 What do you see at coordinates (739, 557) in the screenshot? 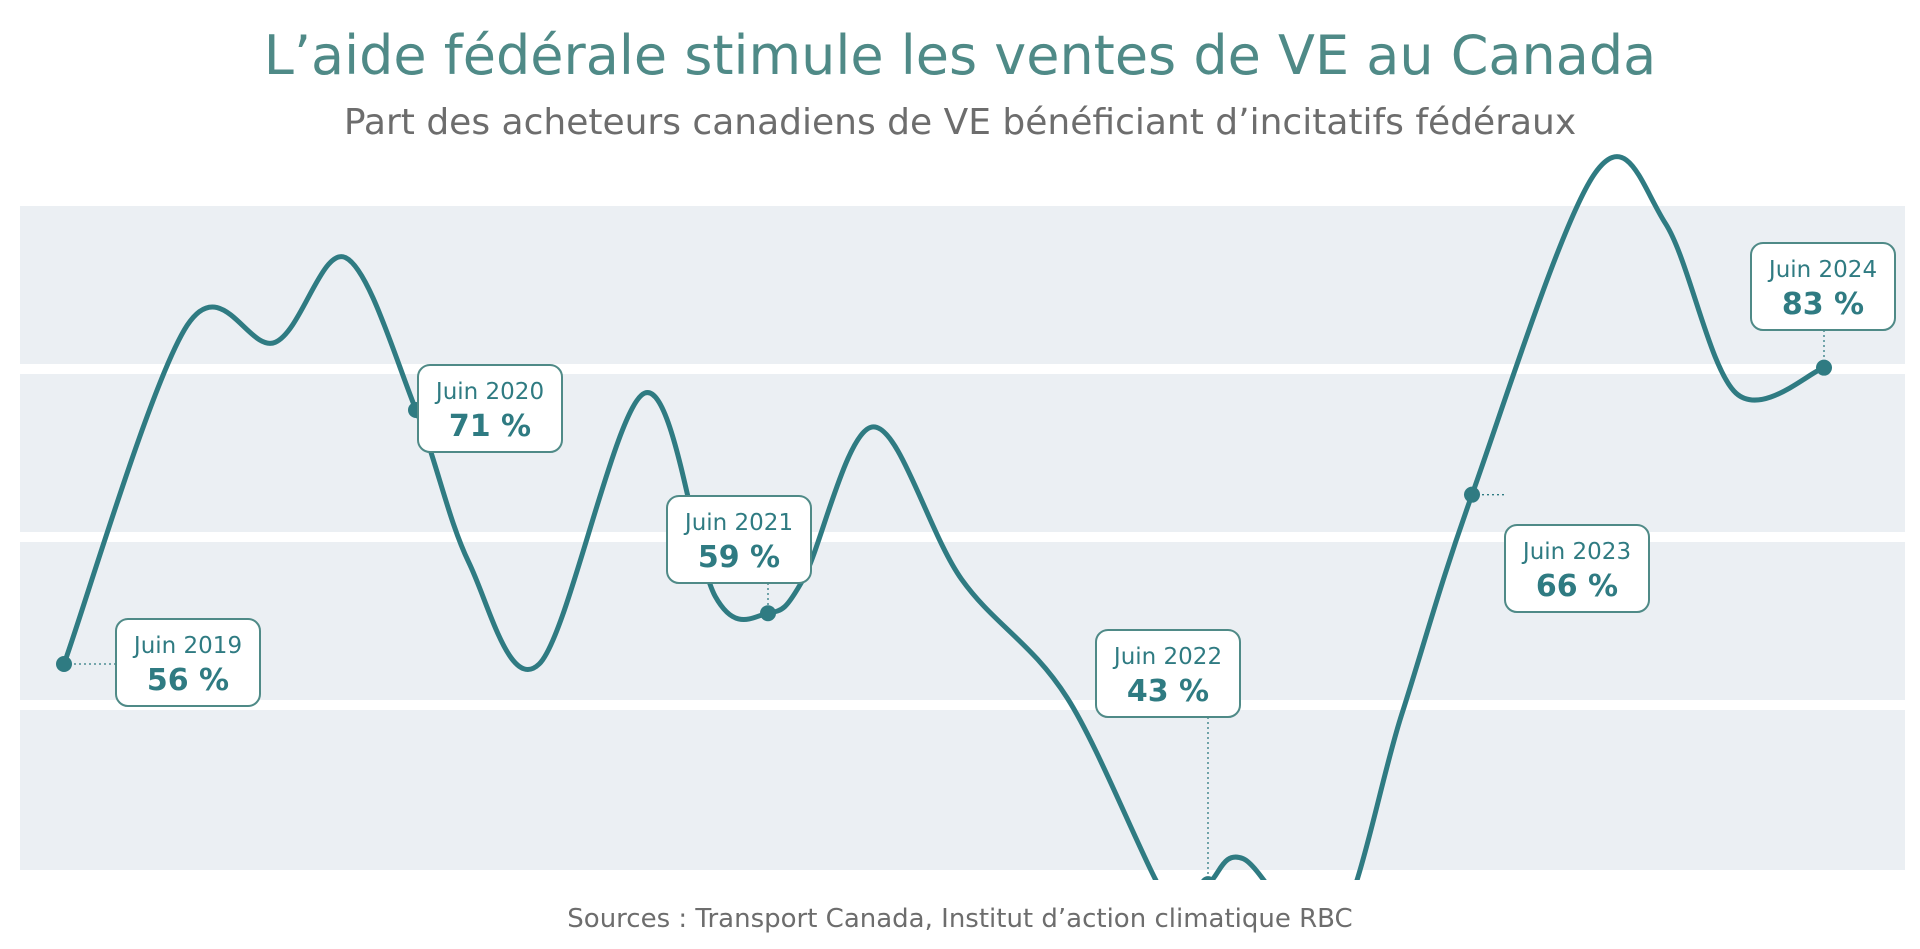
I see `annotation-value: 59 %` at bounding box center [739, 557].